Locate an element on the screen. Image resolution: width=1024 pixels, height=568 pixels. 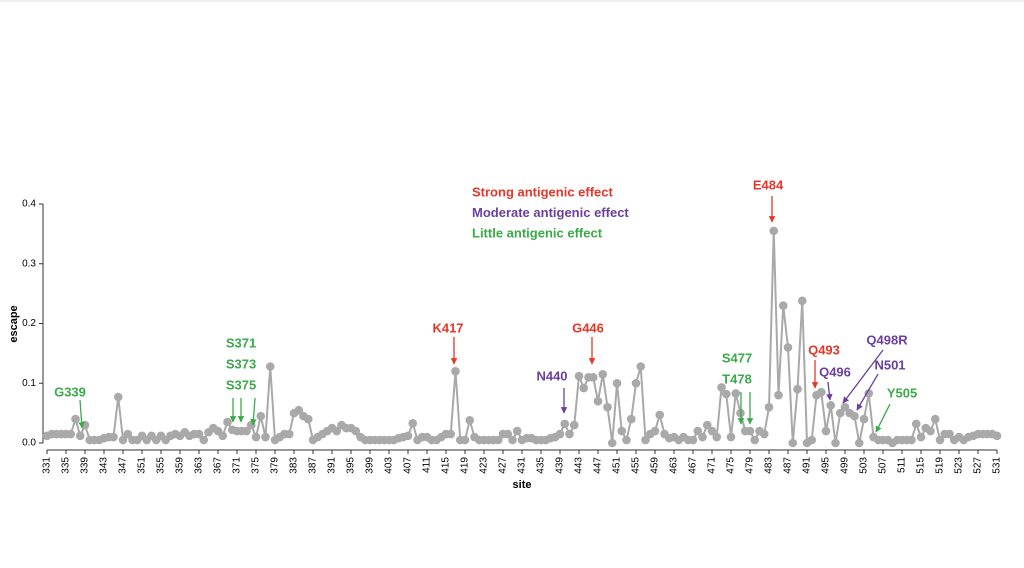
x-tick-label: 391 is located at coordinates (332, 465).